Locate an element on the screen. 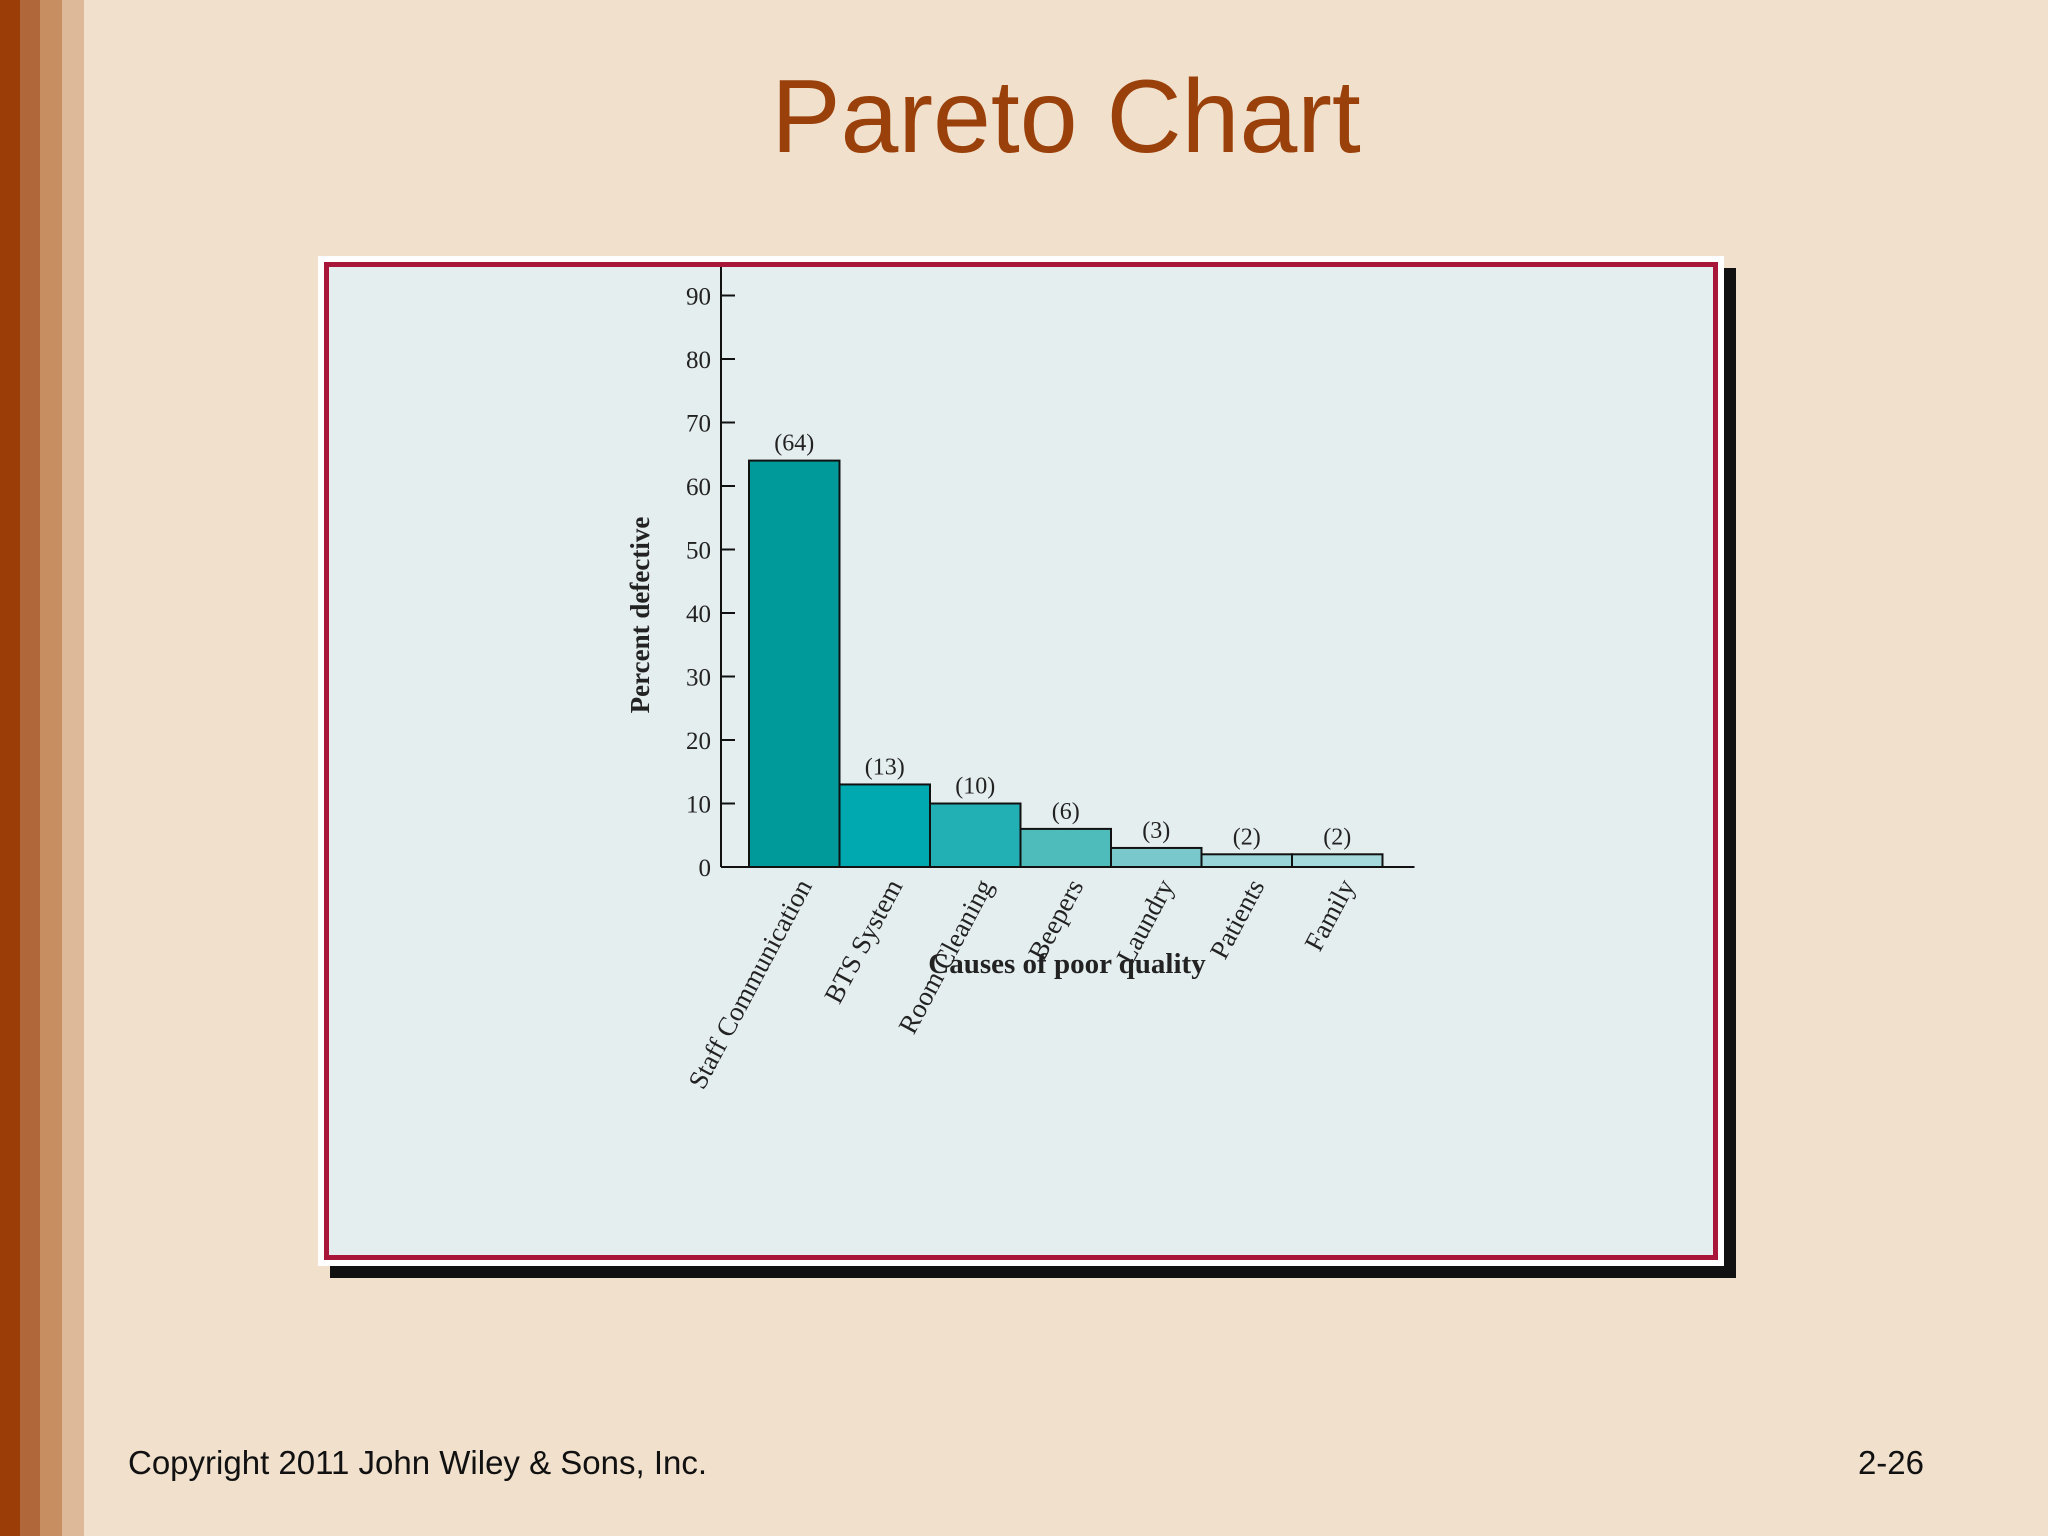 This screenshot has width=2048, height=1536. y-tick-label: 20 is located at coordinates (698, 741).